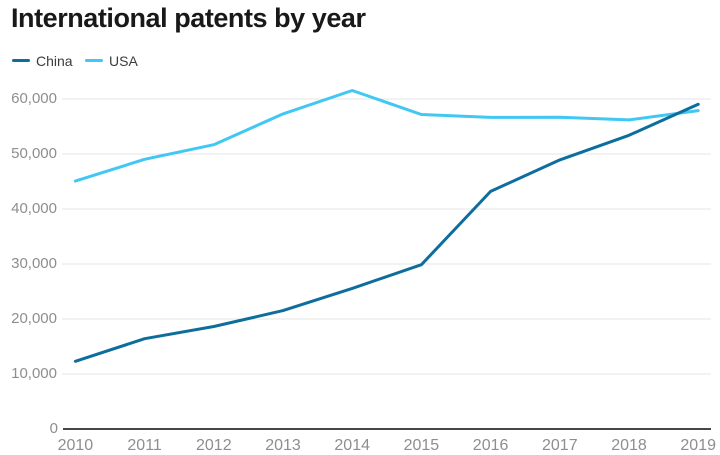 This screenshot has width=720, height=455. What do you see at coordinates (34, 98) in the screenshot?
I see `svg-text: 60,000` at bounding box center [34, 98].